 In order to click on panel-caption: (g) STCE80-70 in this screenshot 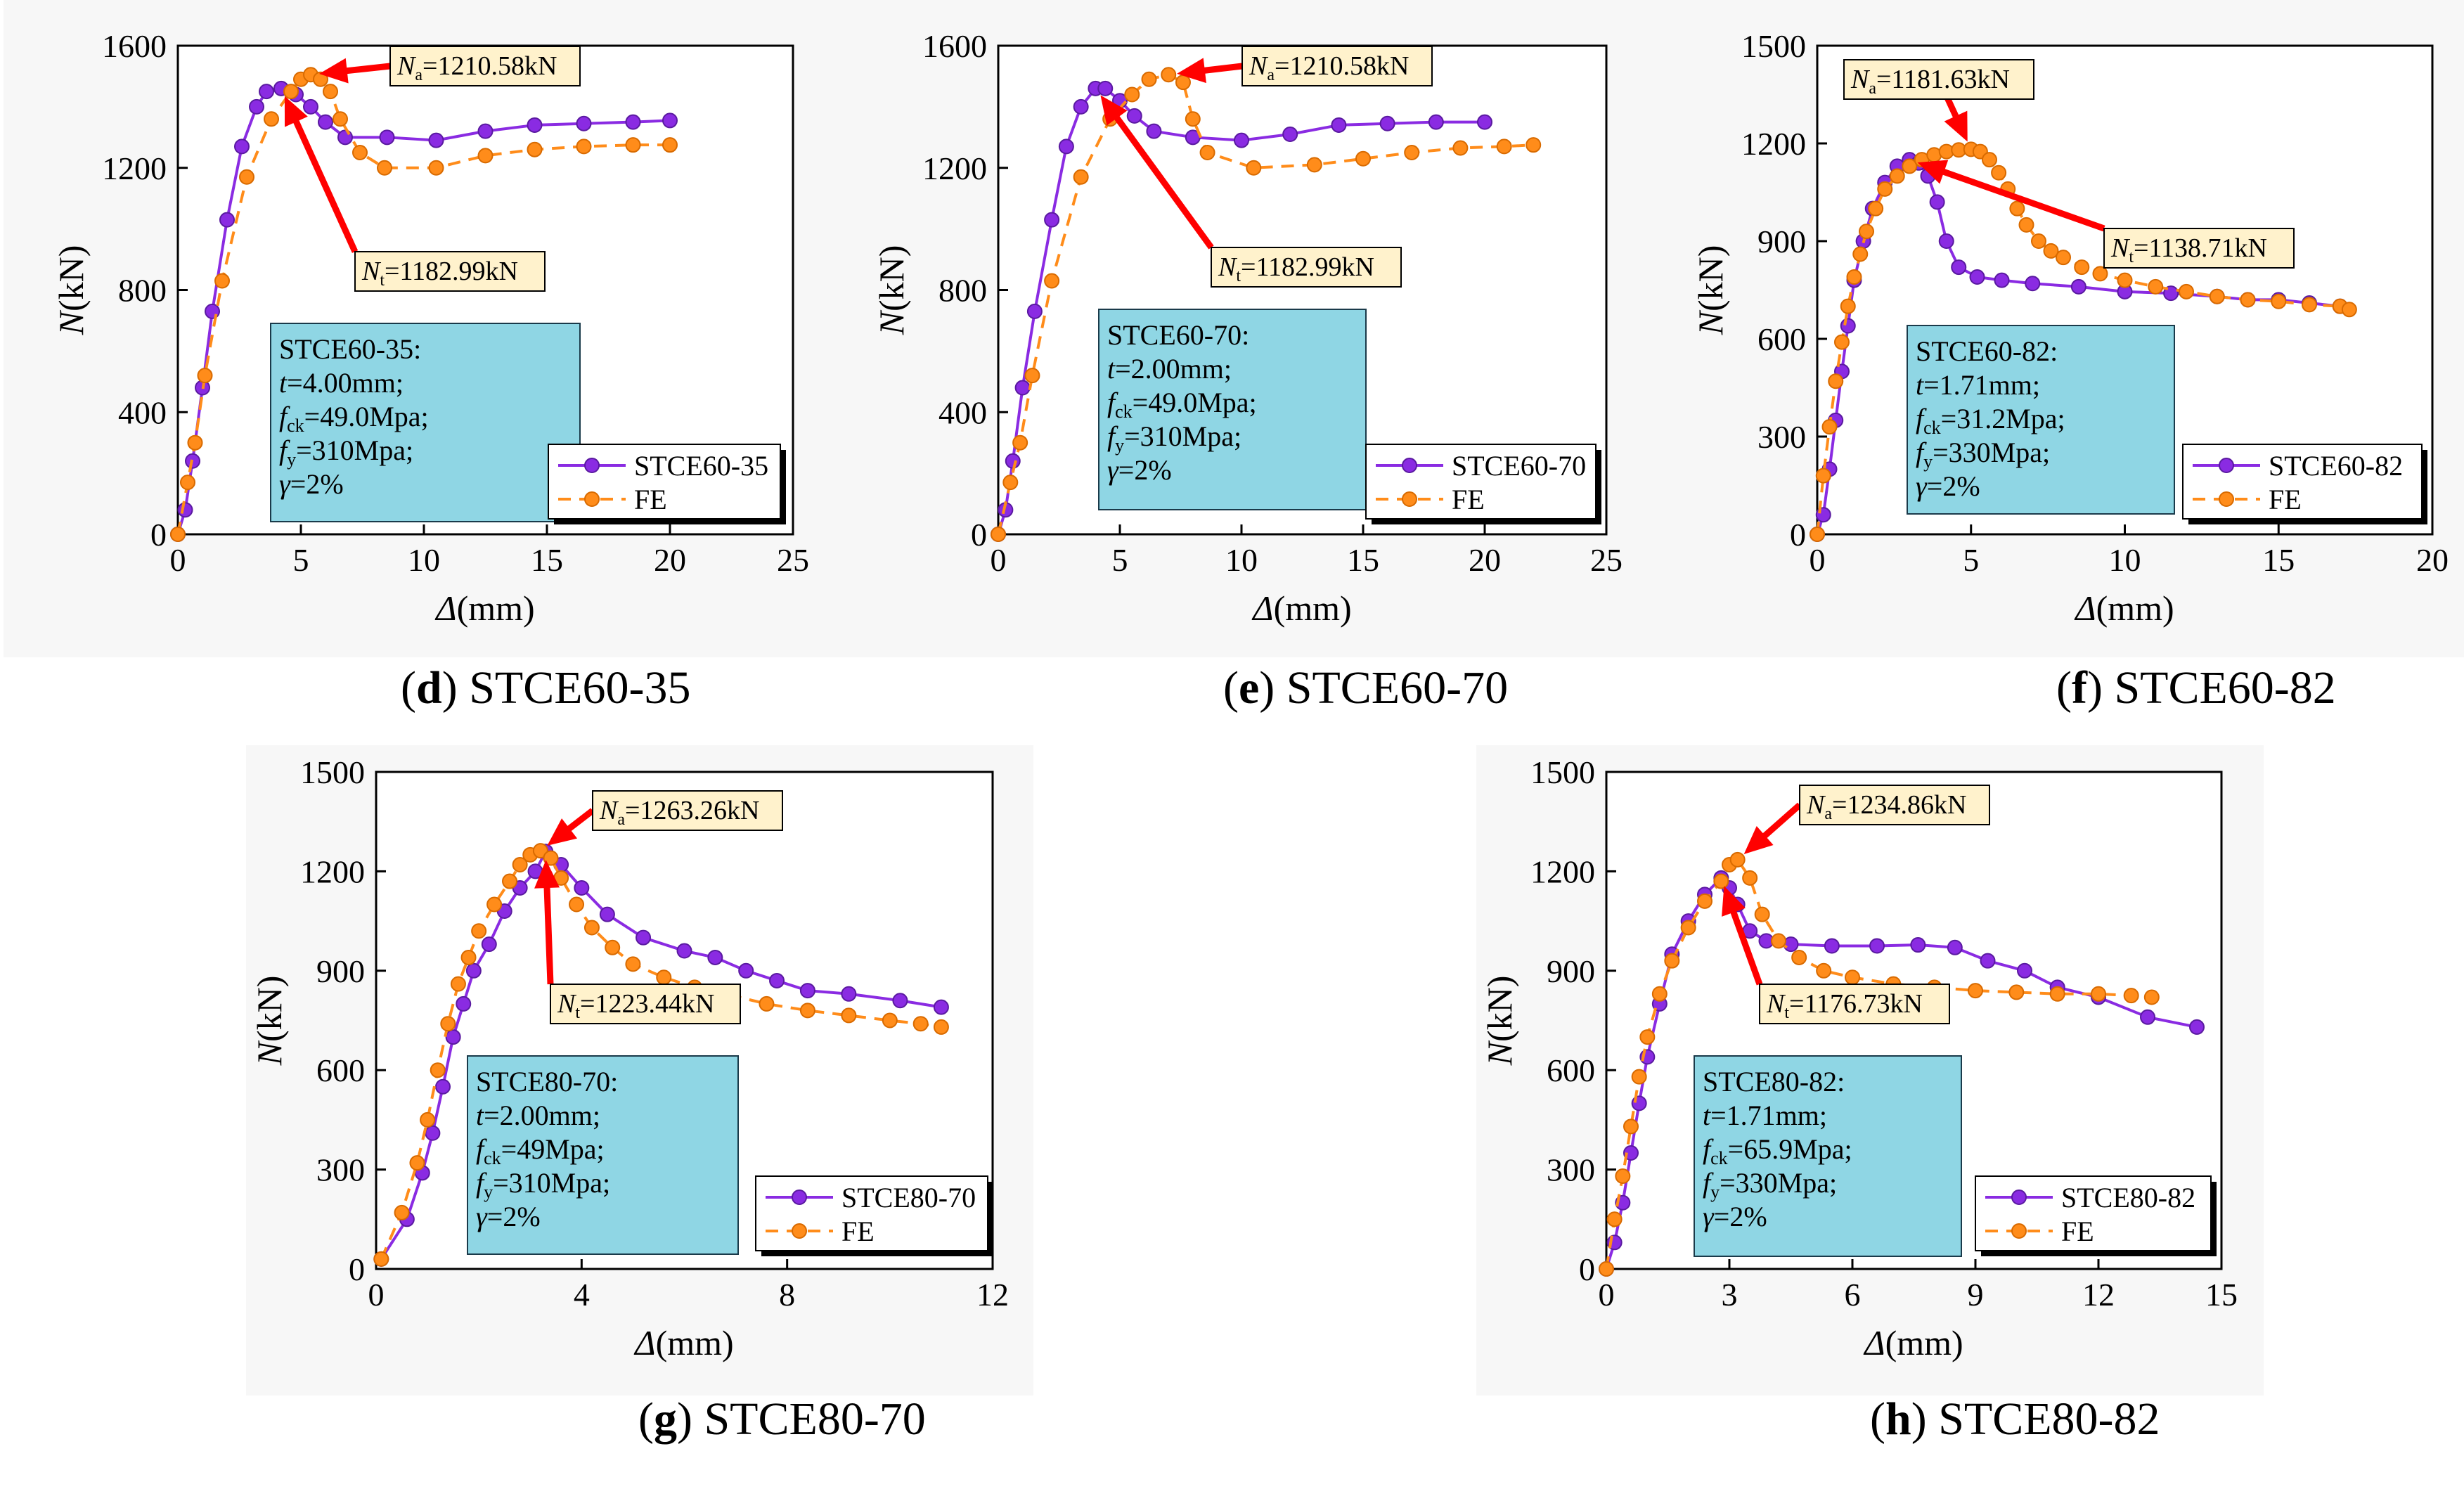, I will do `click(782, 1419)`.